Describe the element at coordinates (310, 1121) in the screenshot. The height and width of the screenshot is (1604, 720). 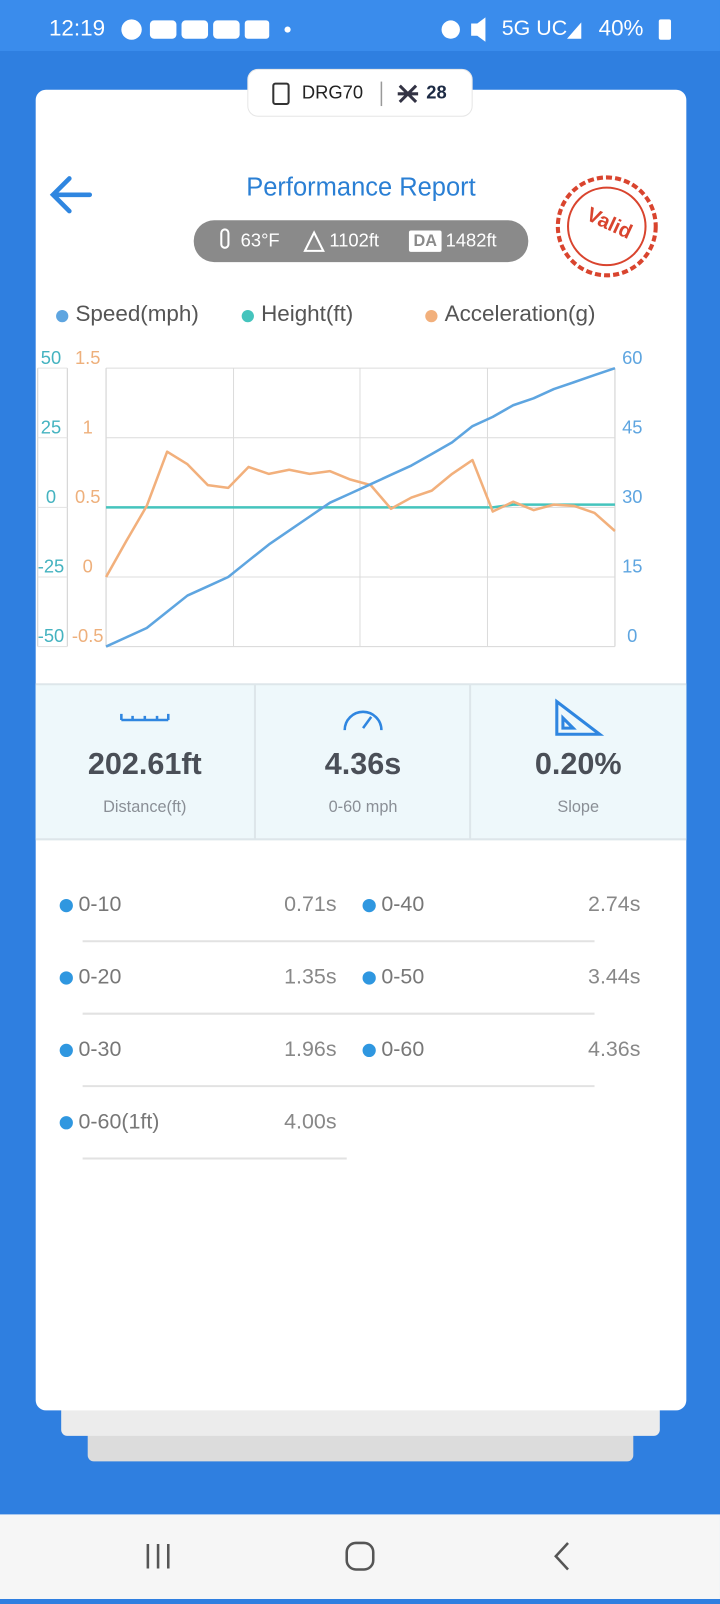
I see `split-time: 4.00s` at that location.